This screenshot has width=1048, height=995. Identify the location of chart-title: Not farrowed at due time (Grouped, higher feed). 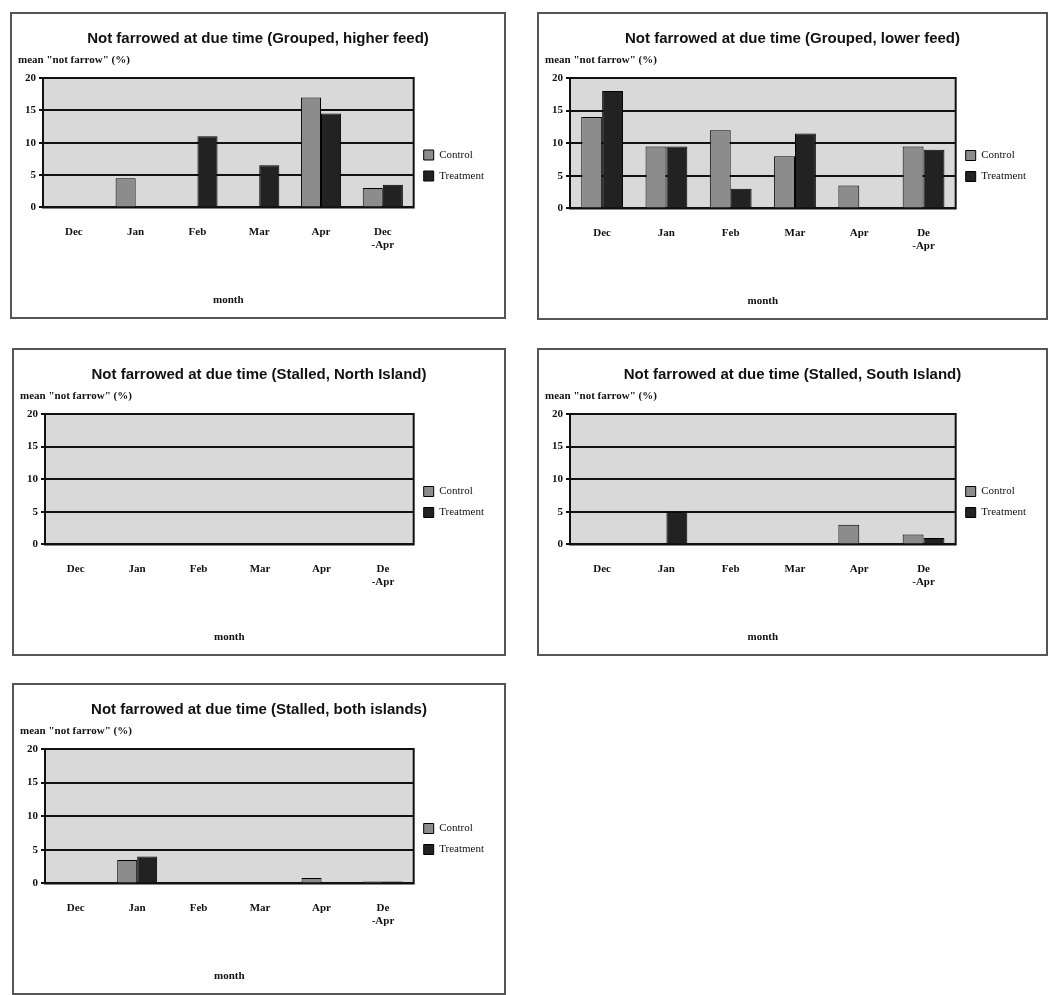
(258, 38).